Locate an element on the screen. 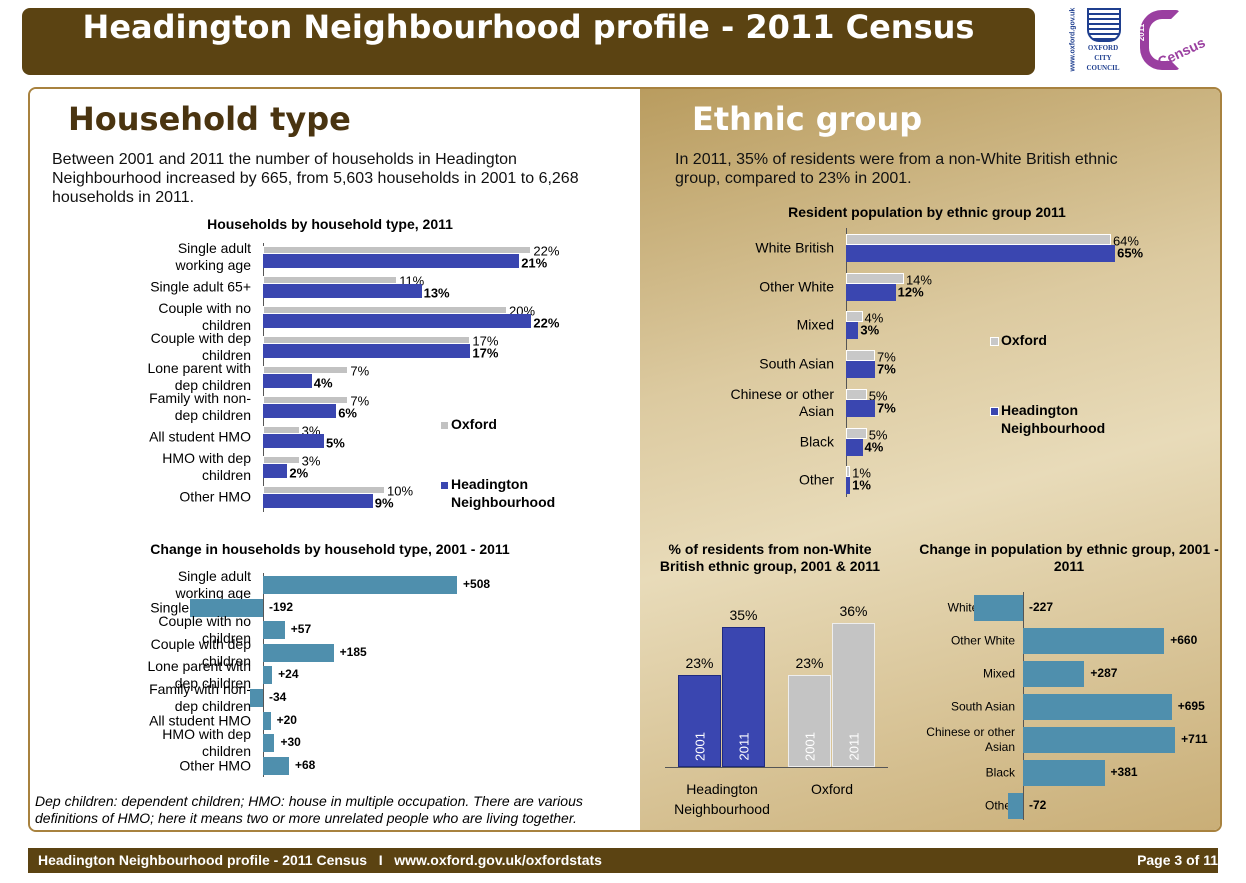  council-name-1: OXFORD is located at coordinates (1103, 48).